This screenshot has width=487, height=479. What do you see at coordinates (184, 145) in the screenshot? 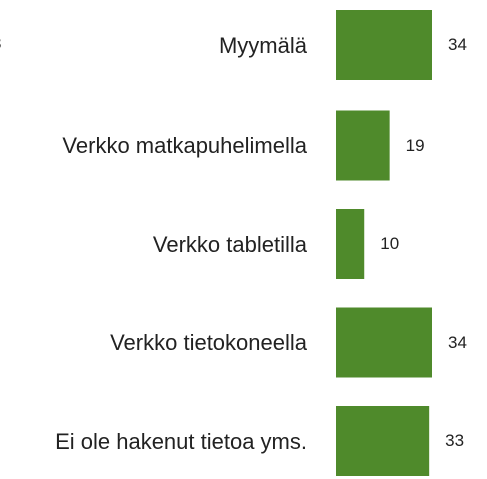
I see `category-text: Verkko matkapuhelimella` at bounding box center [184, 145].